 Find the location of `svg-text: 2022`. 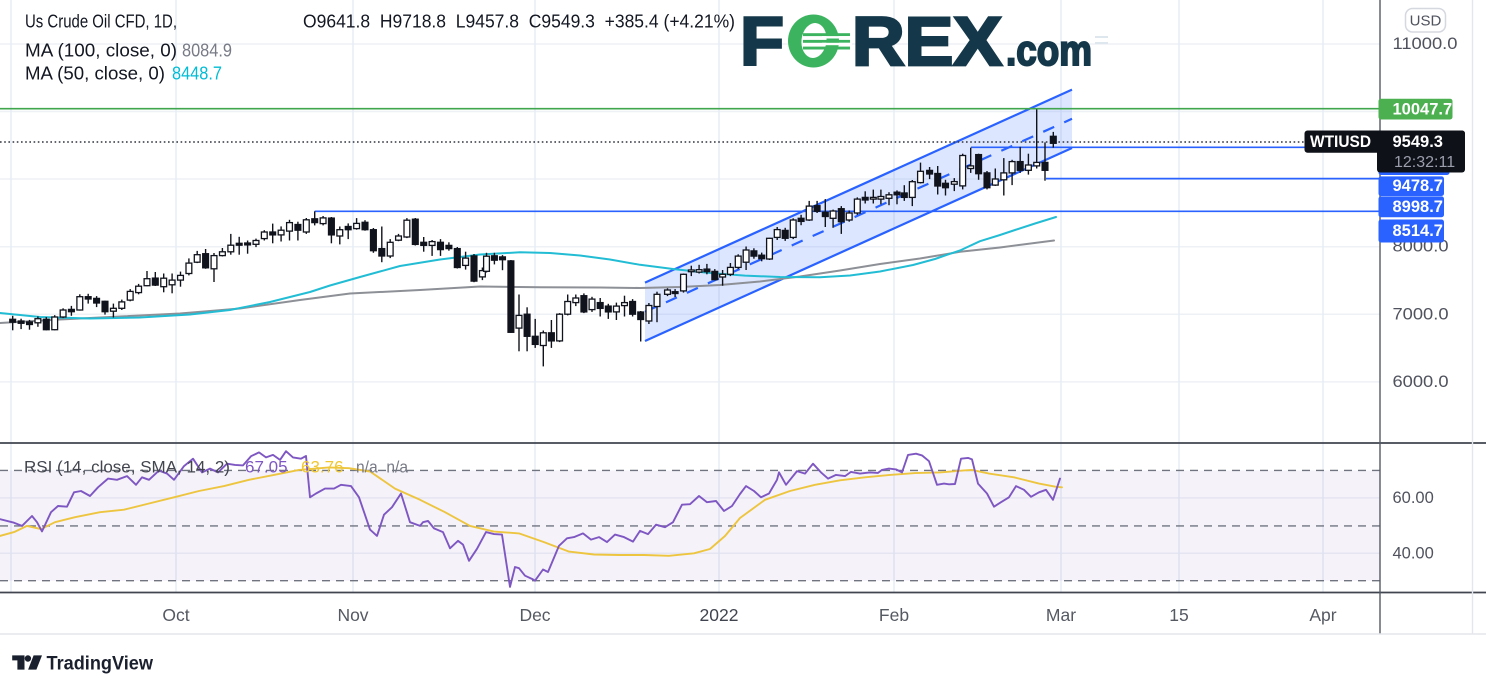

svg-text: 2022 is located at coordinates (719, 615).